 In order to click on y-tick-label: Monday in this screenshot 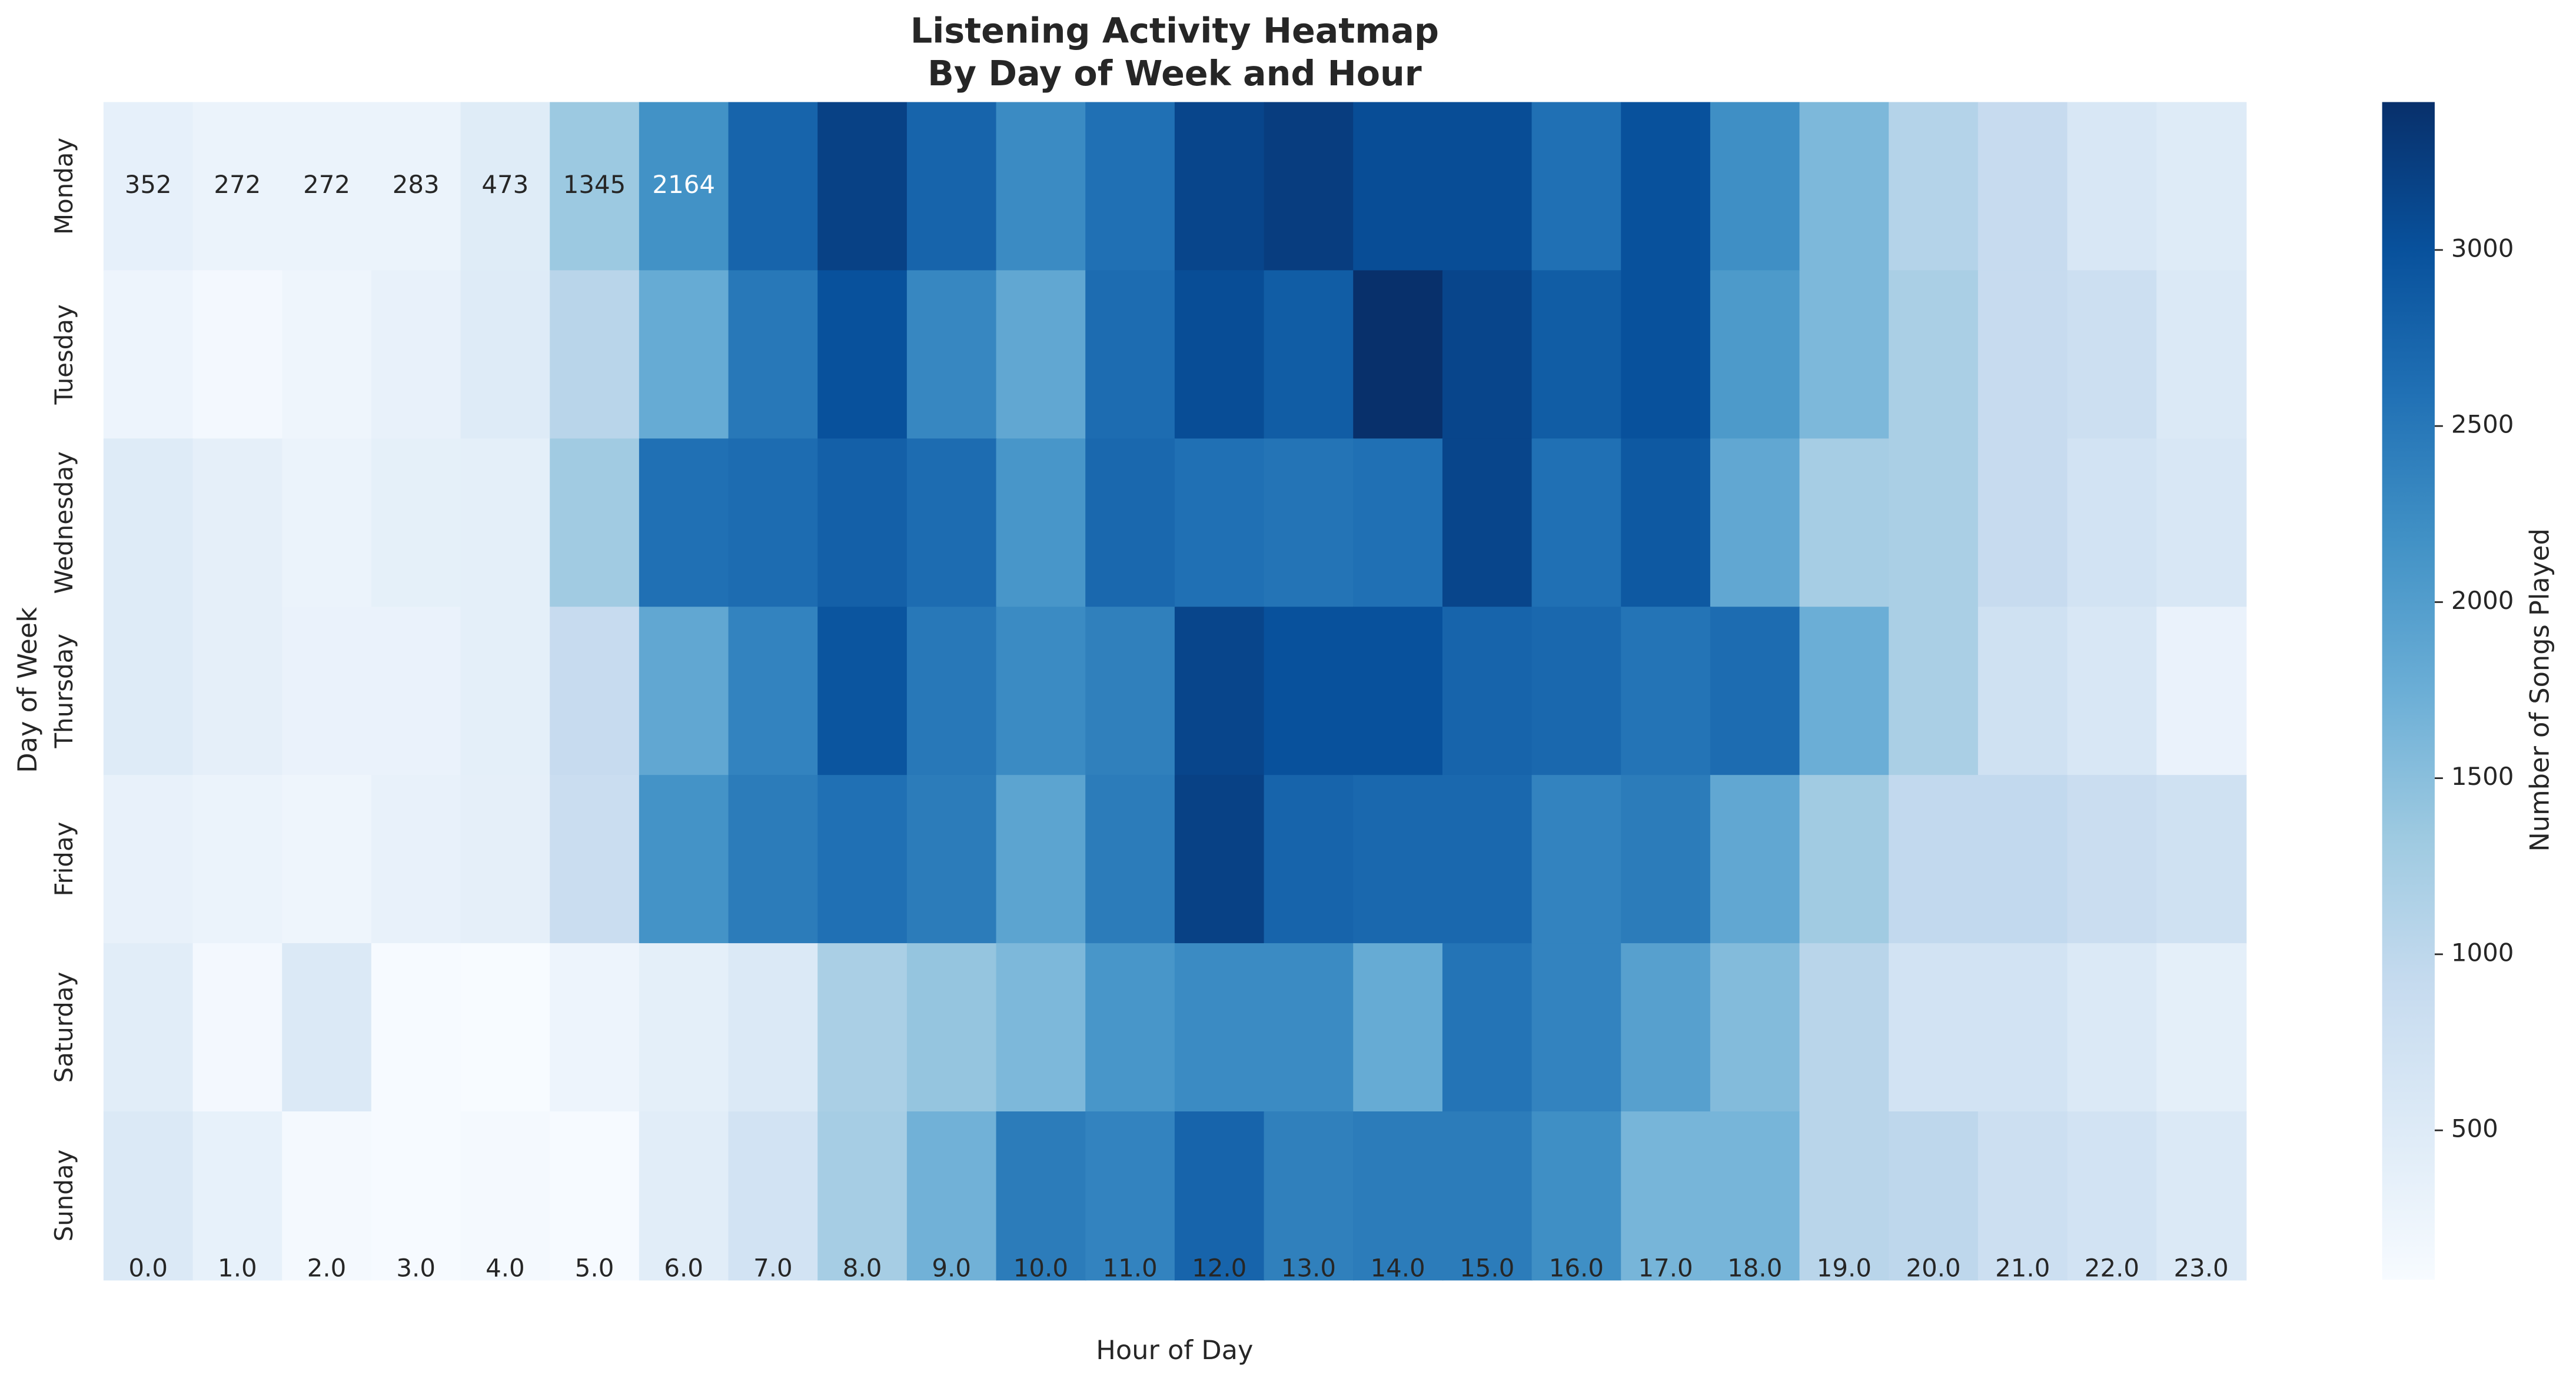, I will do `click(63, 187)`.